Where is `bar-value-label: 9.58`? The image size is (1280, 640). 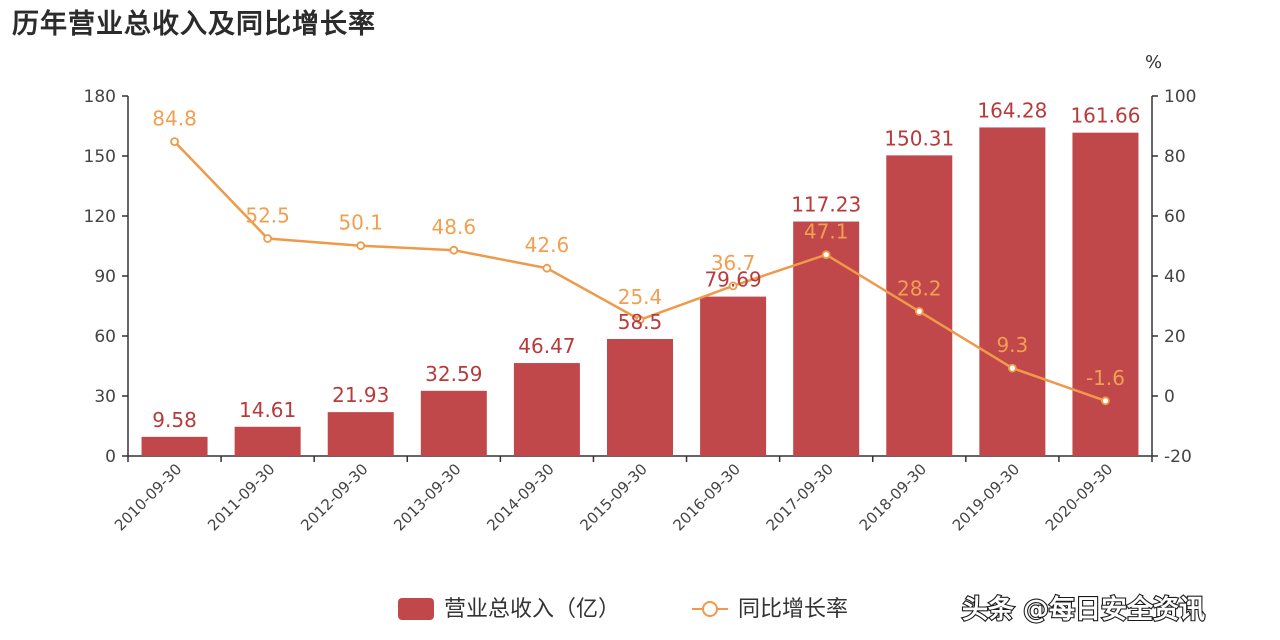
bar-value-label: 9.58 is located at coordinates (174, 420).